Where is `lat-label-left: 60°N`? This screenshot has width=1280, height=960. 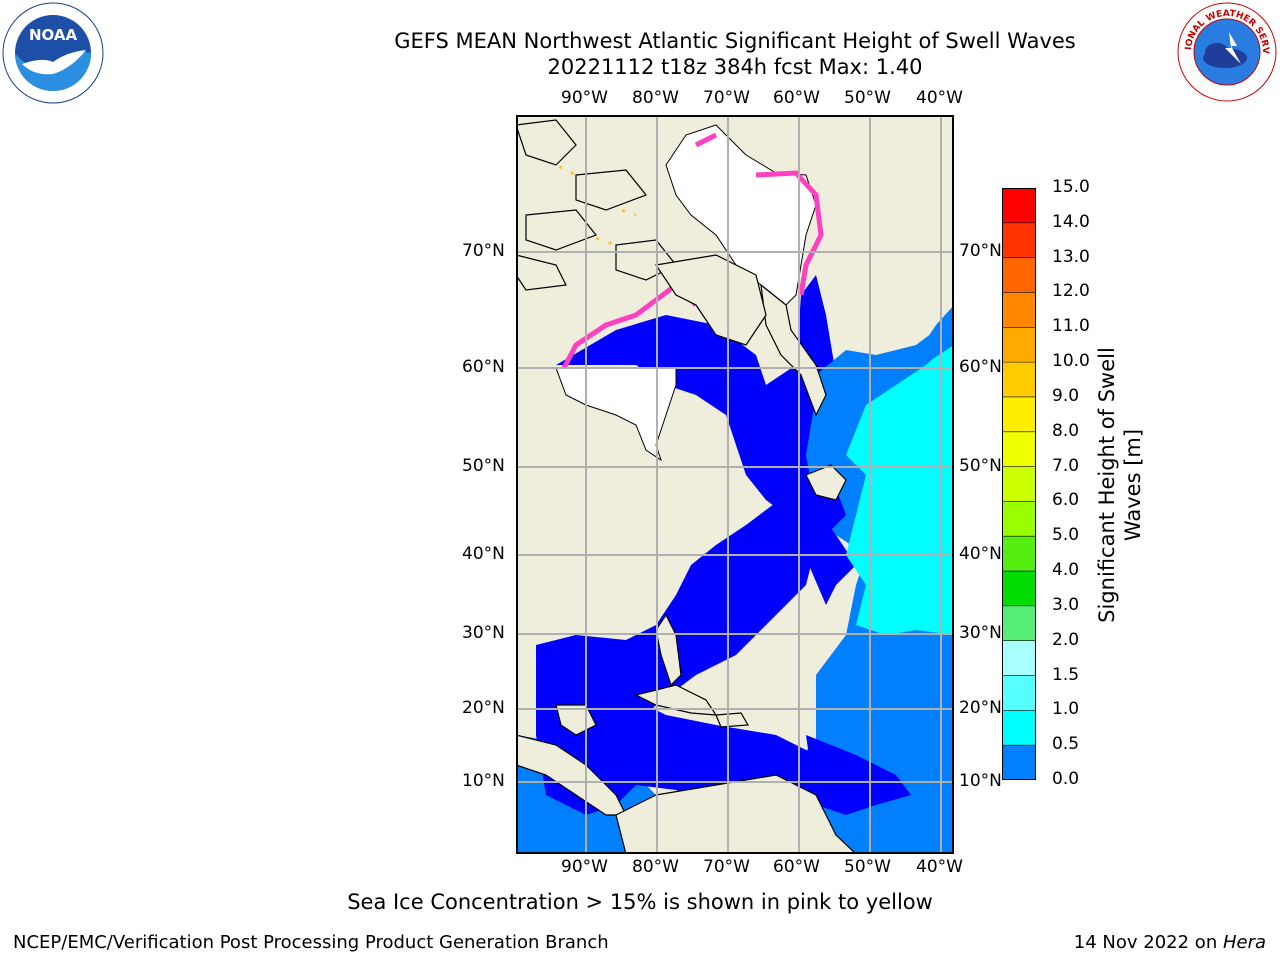 lat-label-left: 60°N is located at coordinates (483, 367).